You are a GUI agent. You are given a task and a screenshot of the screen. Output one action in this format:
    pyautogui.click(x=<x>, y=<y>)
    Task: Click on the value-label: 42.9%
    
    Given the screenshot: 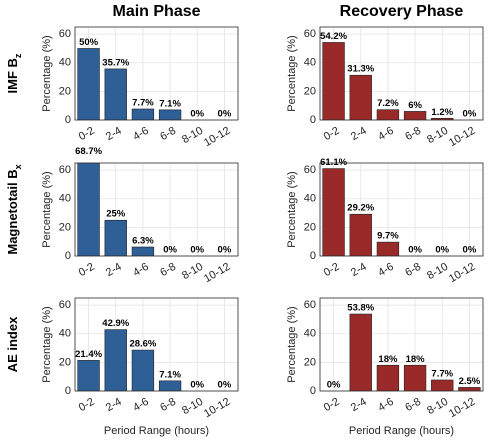 What is the action you would take?
    pyautogui.click(x=115, y=323)
    